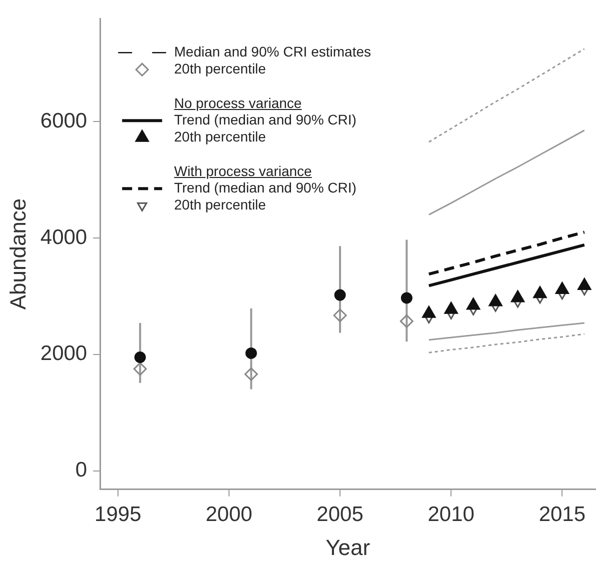  What do you see at coordinates (81, 470) in the screenshot?
I see `y-tick-label: 0` at bounding box center [81, 470].